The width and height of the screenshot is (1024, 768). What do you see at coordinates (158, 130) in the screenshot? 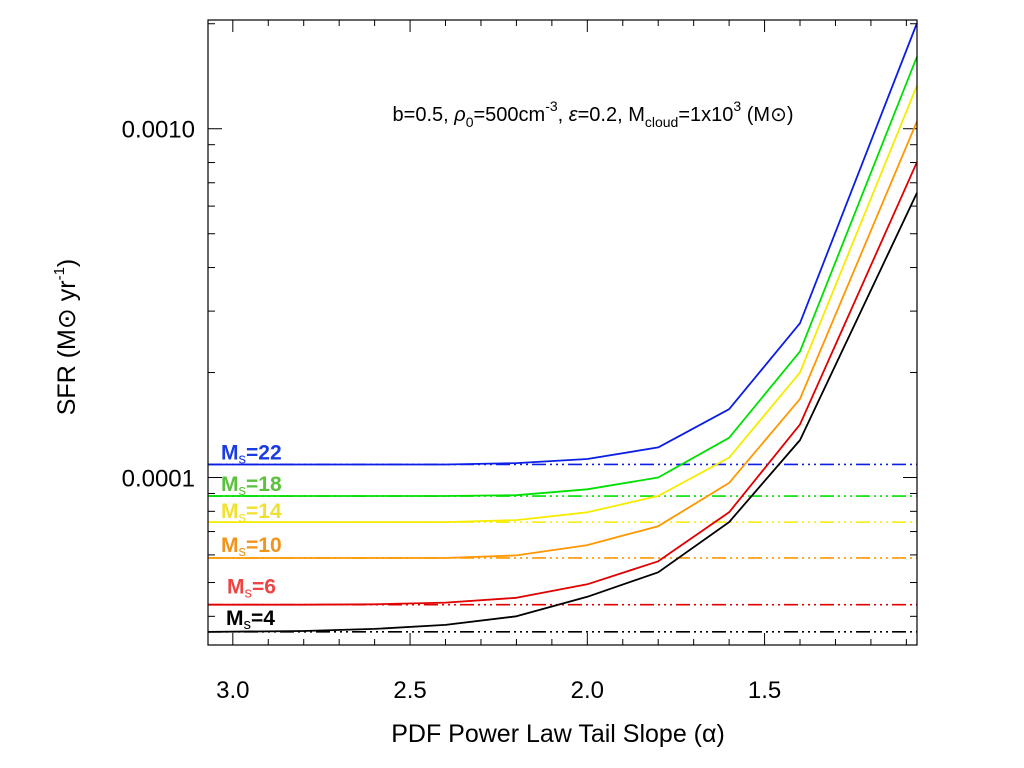
I see `y-tick-label: 0.0010` at bounding box center [158, 130].